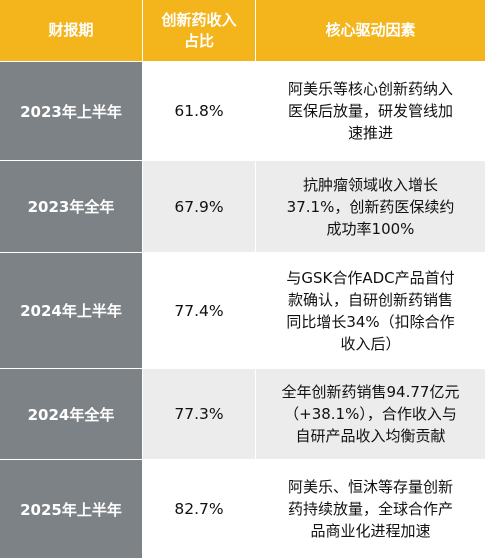 Image resolution: width=486 pixels, height=559 pixels. I want to click on row-period: 2025年上半年, so click(71, 509).